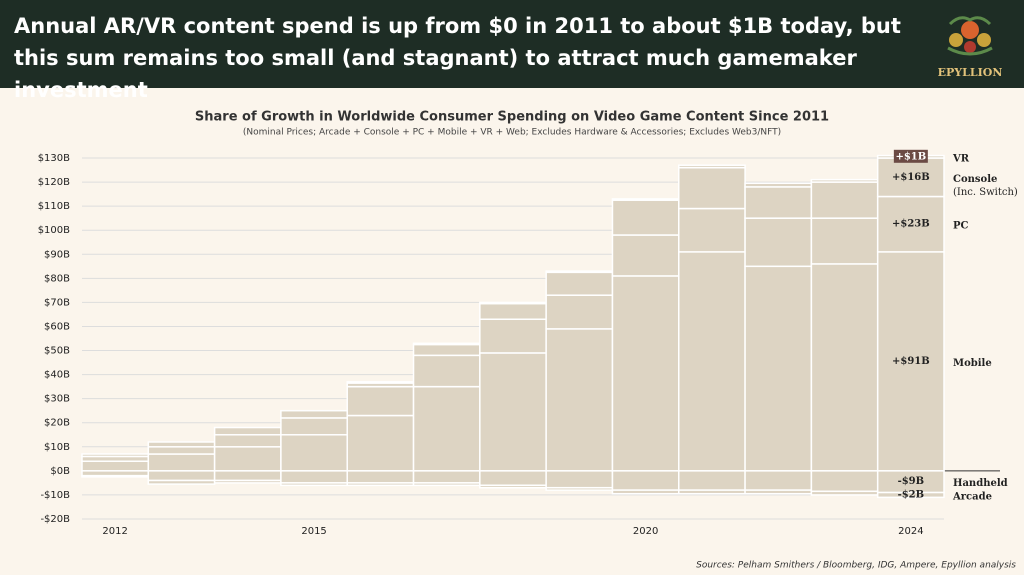 This screenshot has height=575, width=1024. I want to click on y-tick-label: $50B, so click(57, 351).